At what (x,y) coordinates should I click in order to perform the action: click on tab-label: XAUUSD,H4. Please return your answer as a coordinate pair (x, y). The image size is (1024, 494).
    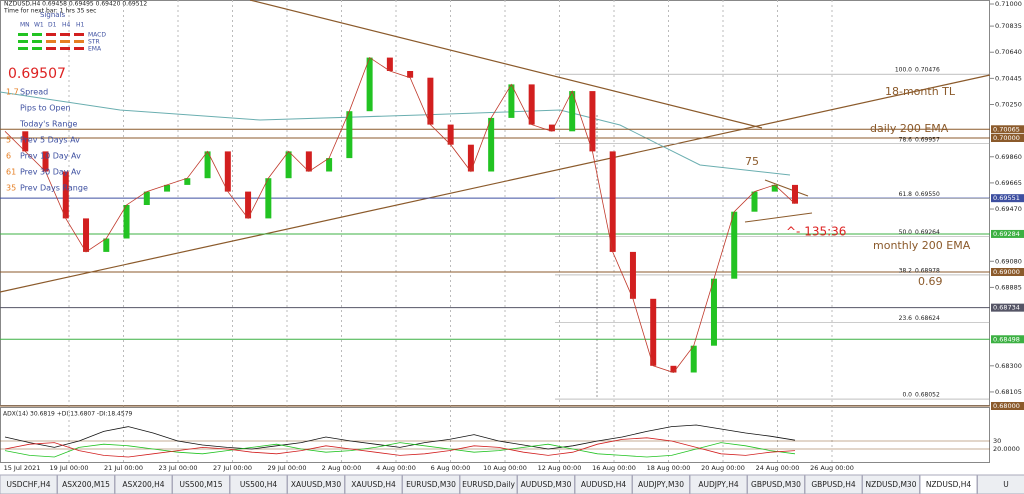
    Looking at the image, I should click on (373, 484).